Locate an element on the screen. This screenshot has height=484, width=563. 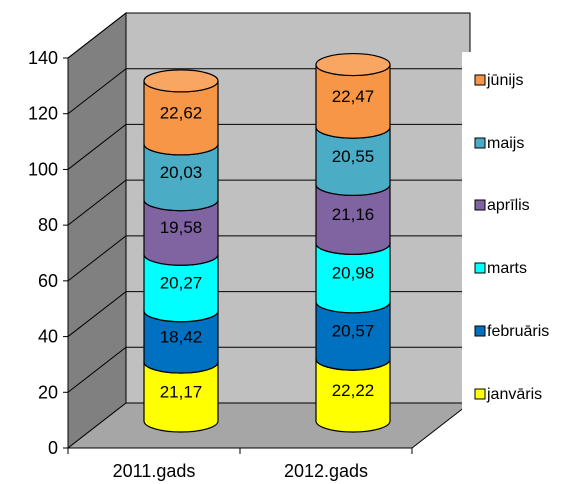
y-tick-label: 0 is located at coordinates (53, 448).